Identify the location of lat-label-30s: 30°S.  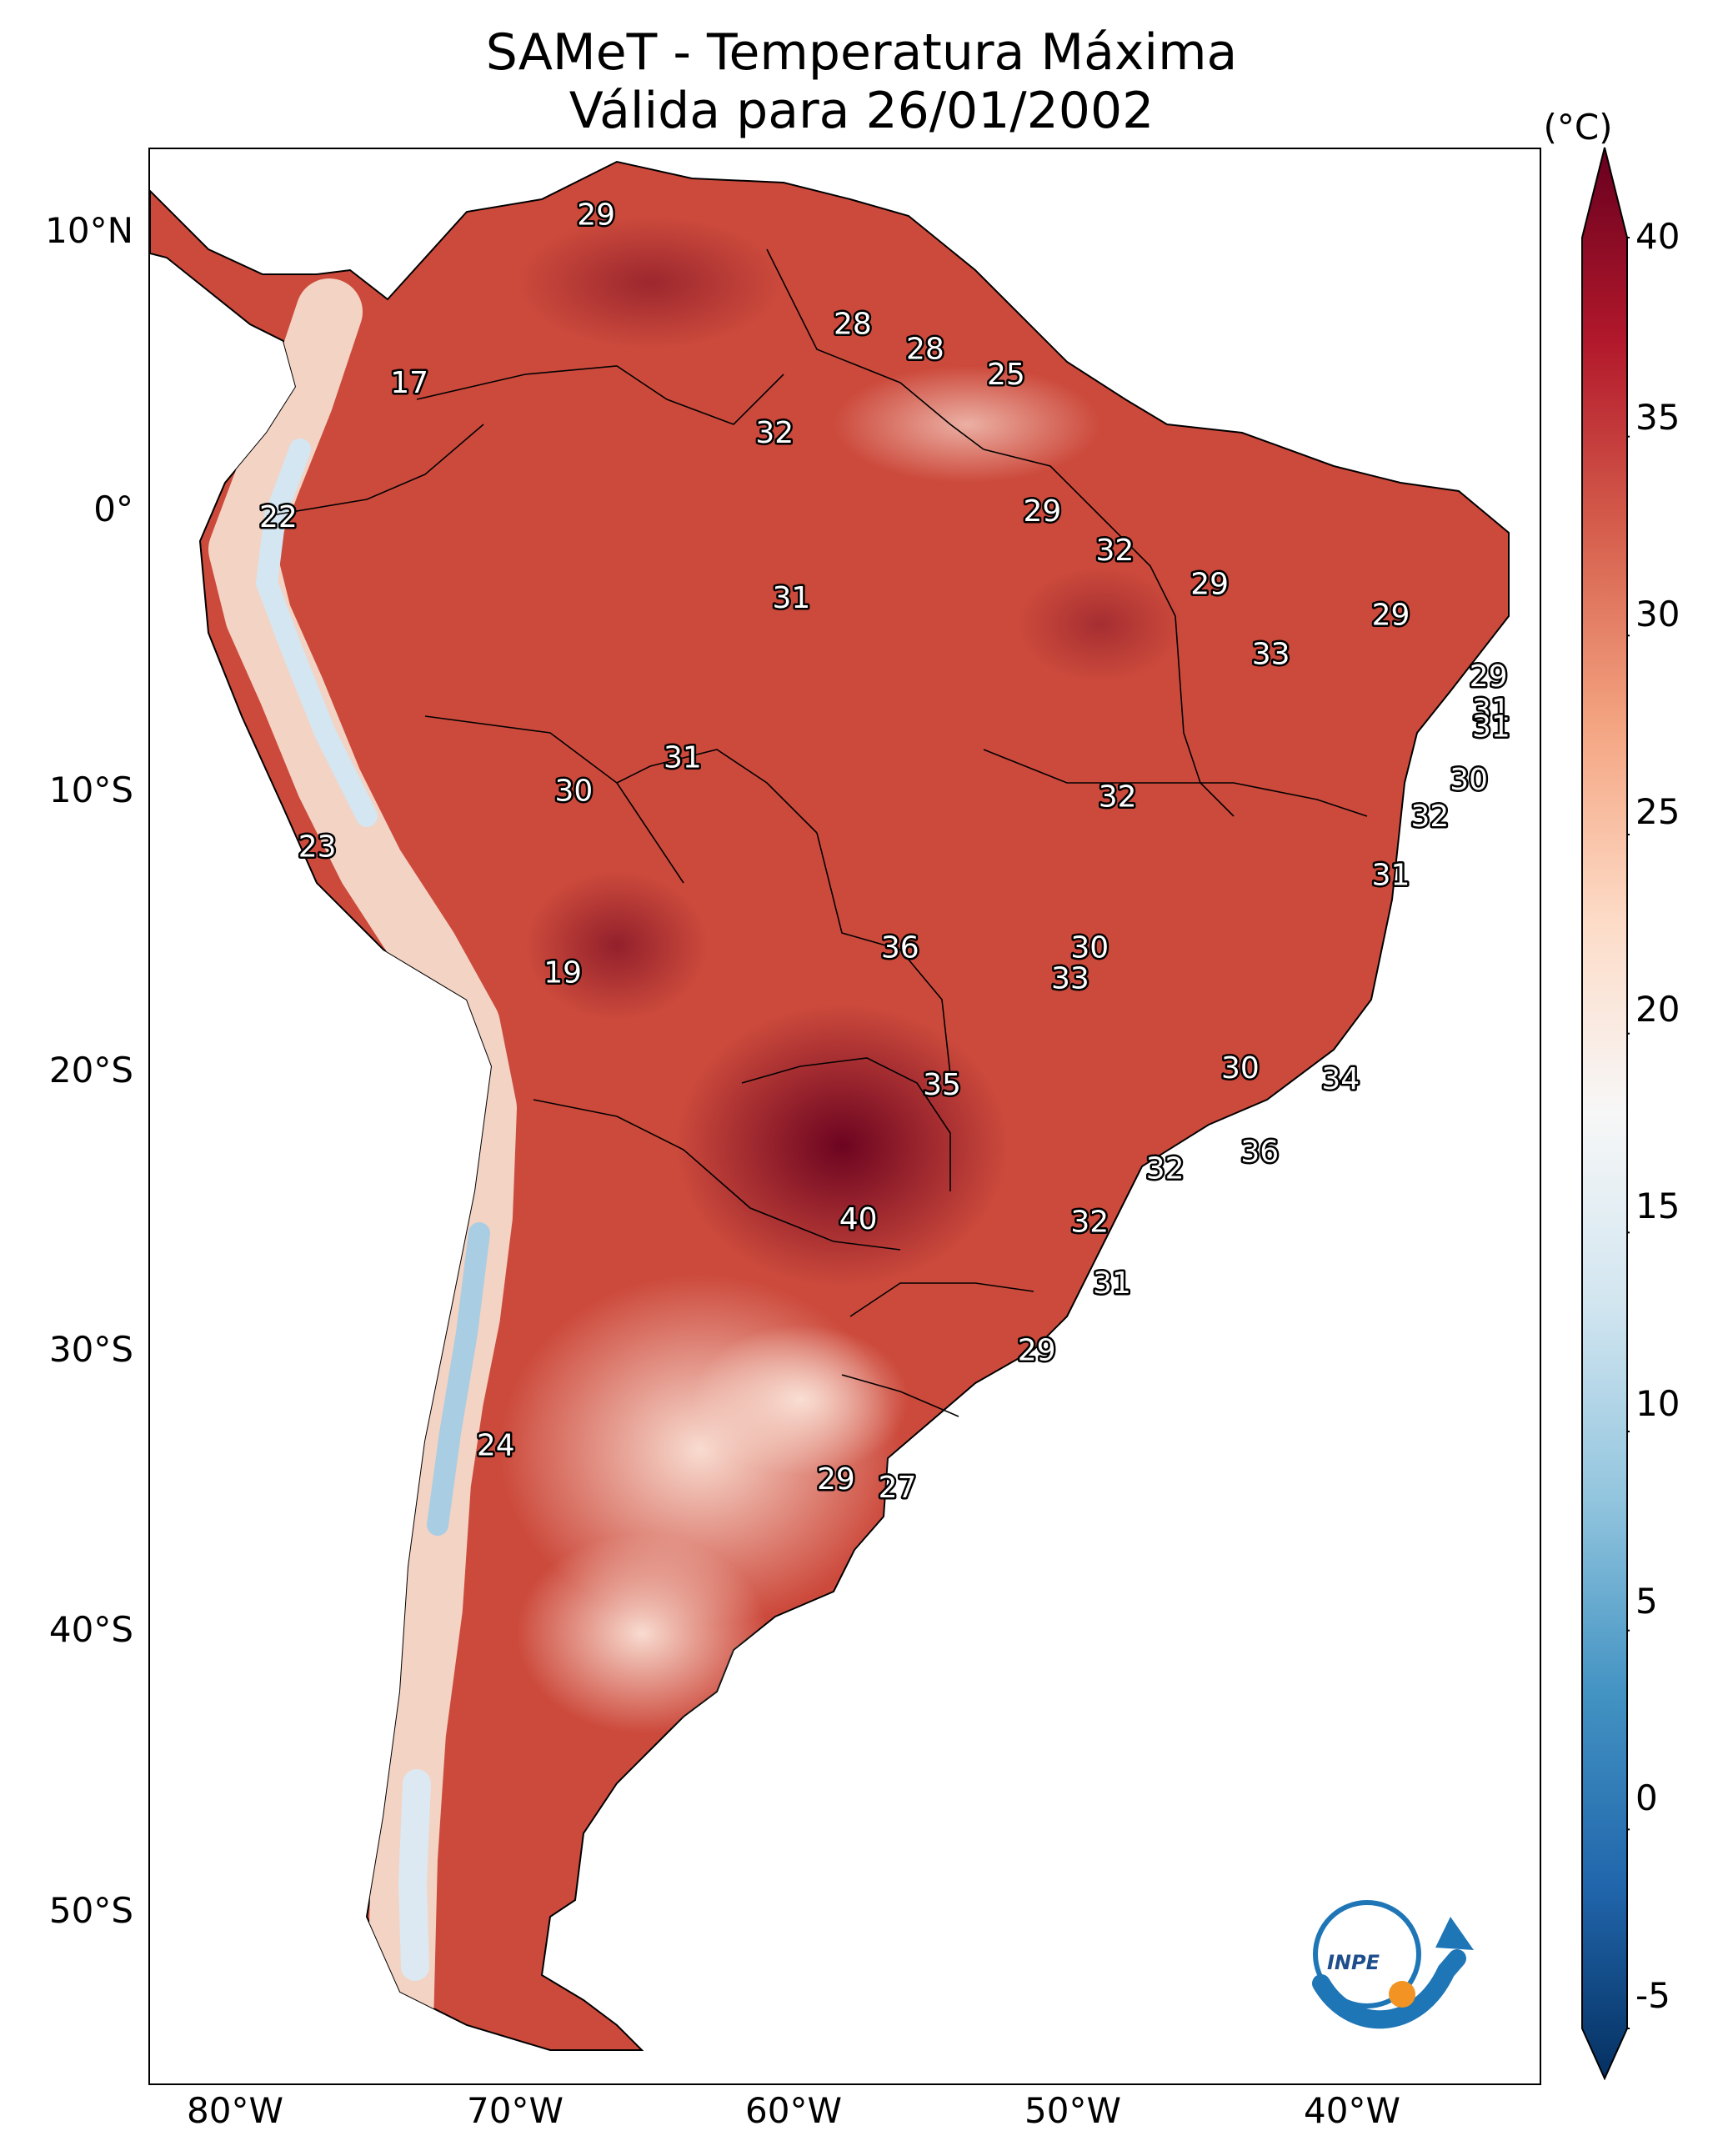
(90, 1349).